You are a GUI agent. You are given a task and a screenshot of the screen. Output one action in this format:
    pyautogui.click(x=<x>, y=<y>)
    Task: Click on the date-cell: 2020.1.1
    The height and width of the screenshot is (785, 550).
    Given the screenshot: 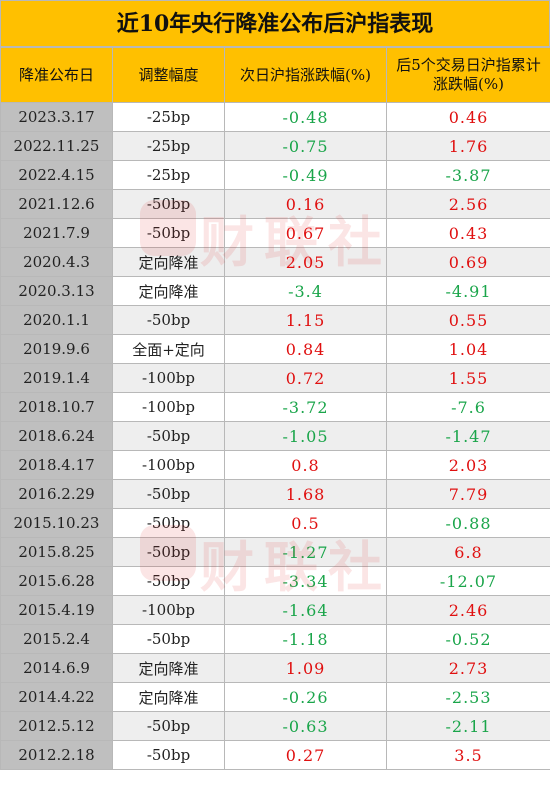 What is the action you would take?
    pyautogui.click(x=56, y=320)
    